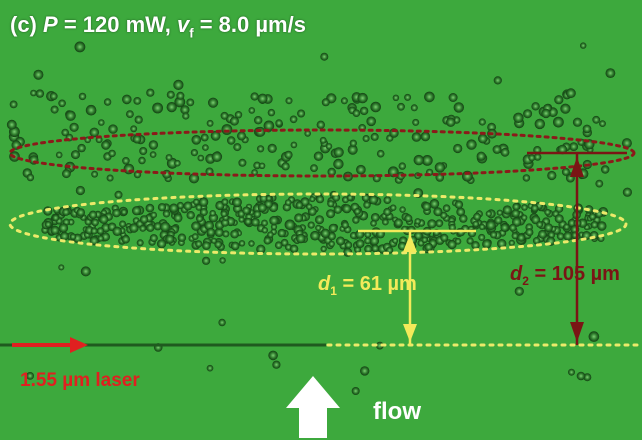 The image size is (642, 440). Describe the element at coordinates (574, 274) in the screenshot. I see `d2-value: = 105 µm` at that location.